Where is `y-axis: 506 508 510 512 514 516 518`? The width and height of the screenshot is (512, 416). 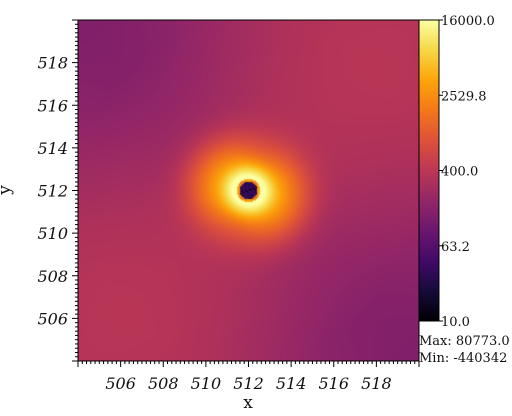
y-axis: 506 508 510 512 514 516 518 is located at coordinates (57, 190).